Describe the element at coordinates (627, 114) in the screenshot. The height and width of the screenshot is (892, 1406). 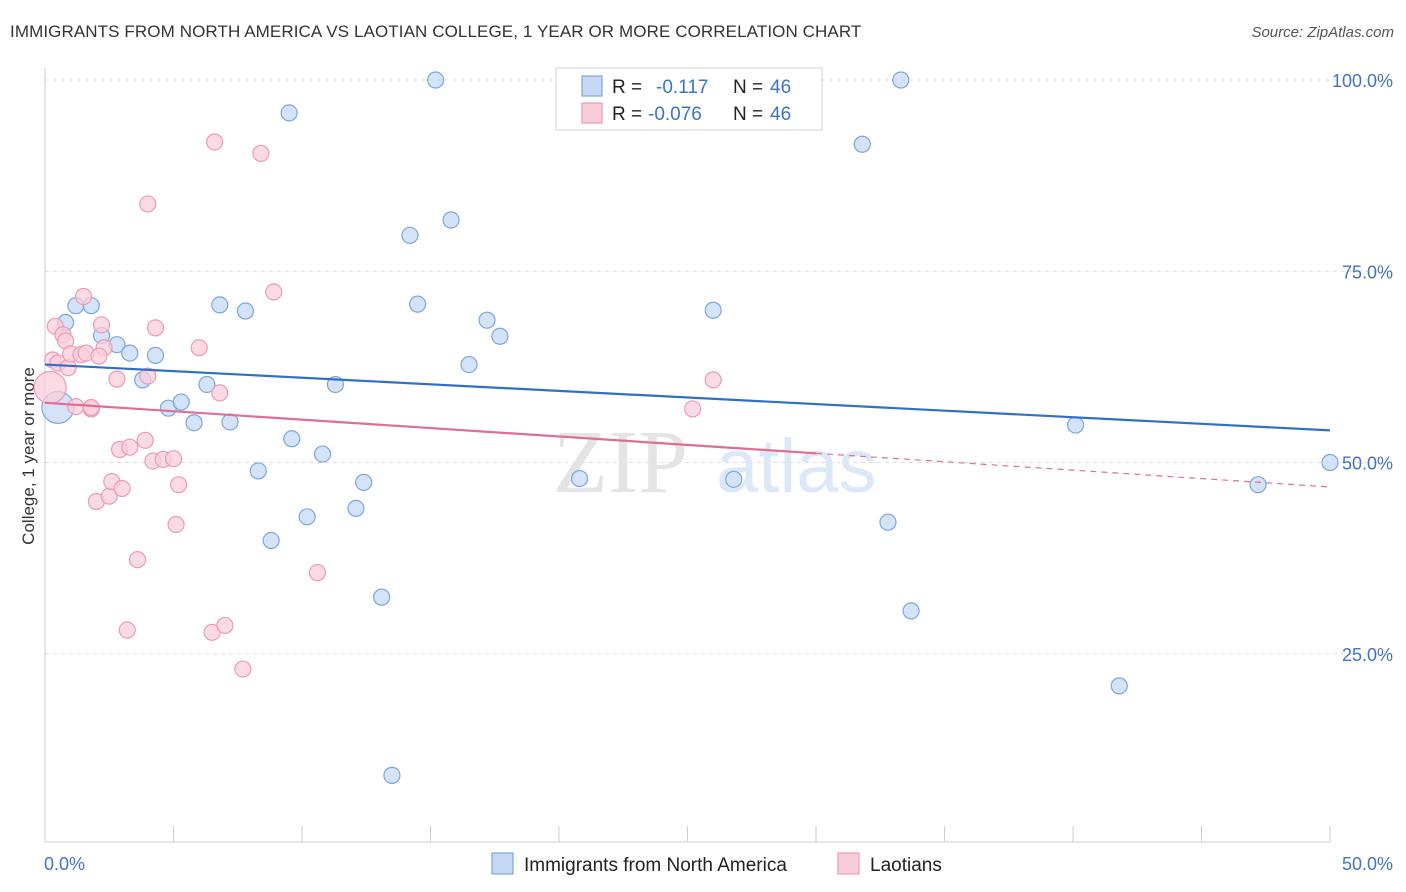
I see `legend-r-label-2: R =` at that location.